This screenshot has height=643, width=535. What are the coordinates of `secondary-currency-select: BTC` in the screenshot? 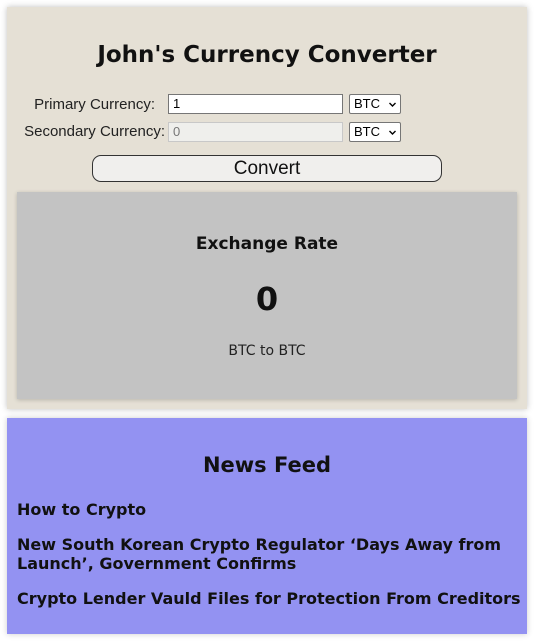 It's located at (375, 132).